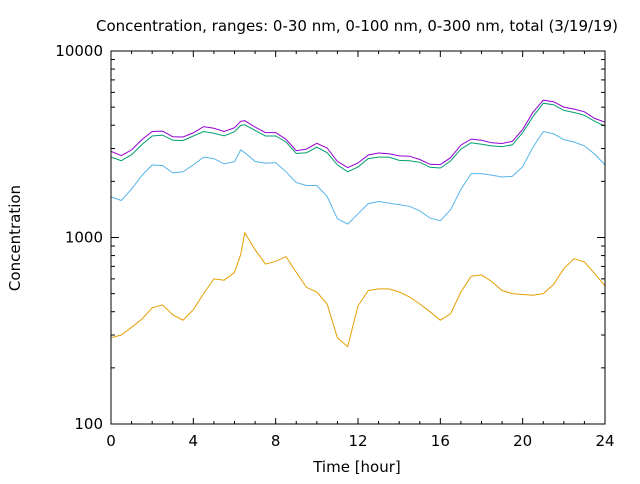 The height and width of the screenshot is (484, 640). What do you see at coordinates (356, 467) in the screenshot?
I see `x-axis-label: Time [hour]` at bounding box center [356, 467].